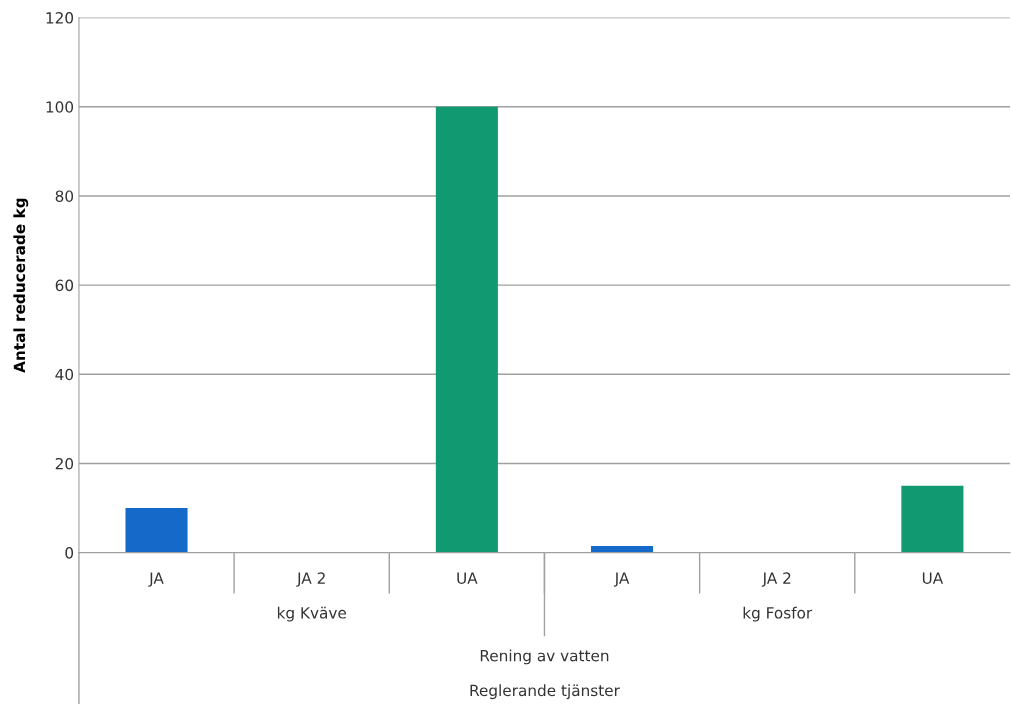 This screenshot has width=1012, height=704. I want to click on y-tick-label: 40, so click(64, 374).